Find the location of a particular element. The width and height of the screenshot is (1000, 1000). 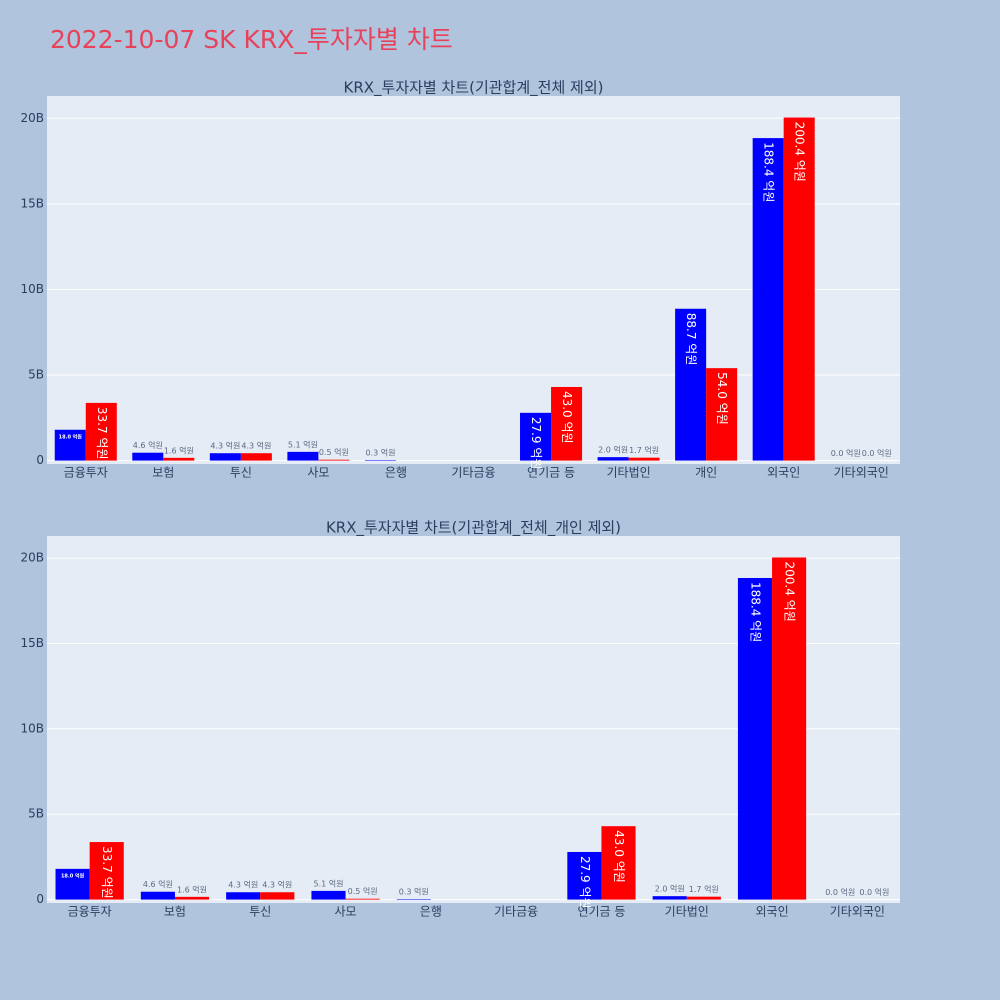

chart-title: KRX_투자자별 차트(기관합계_전체_개인 제외) is located at coordinates (473, 528).